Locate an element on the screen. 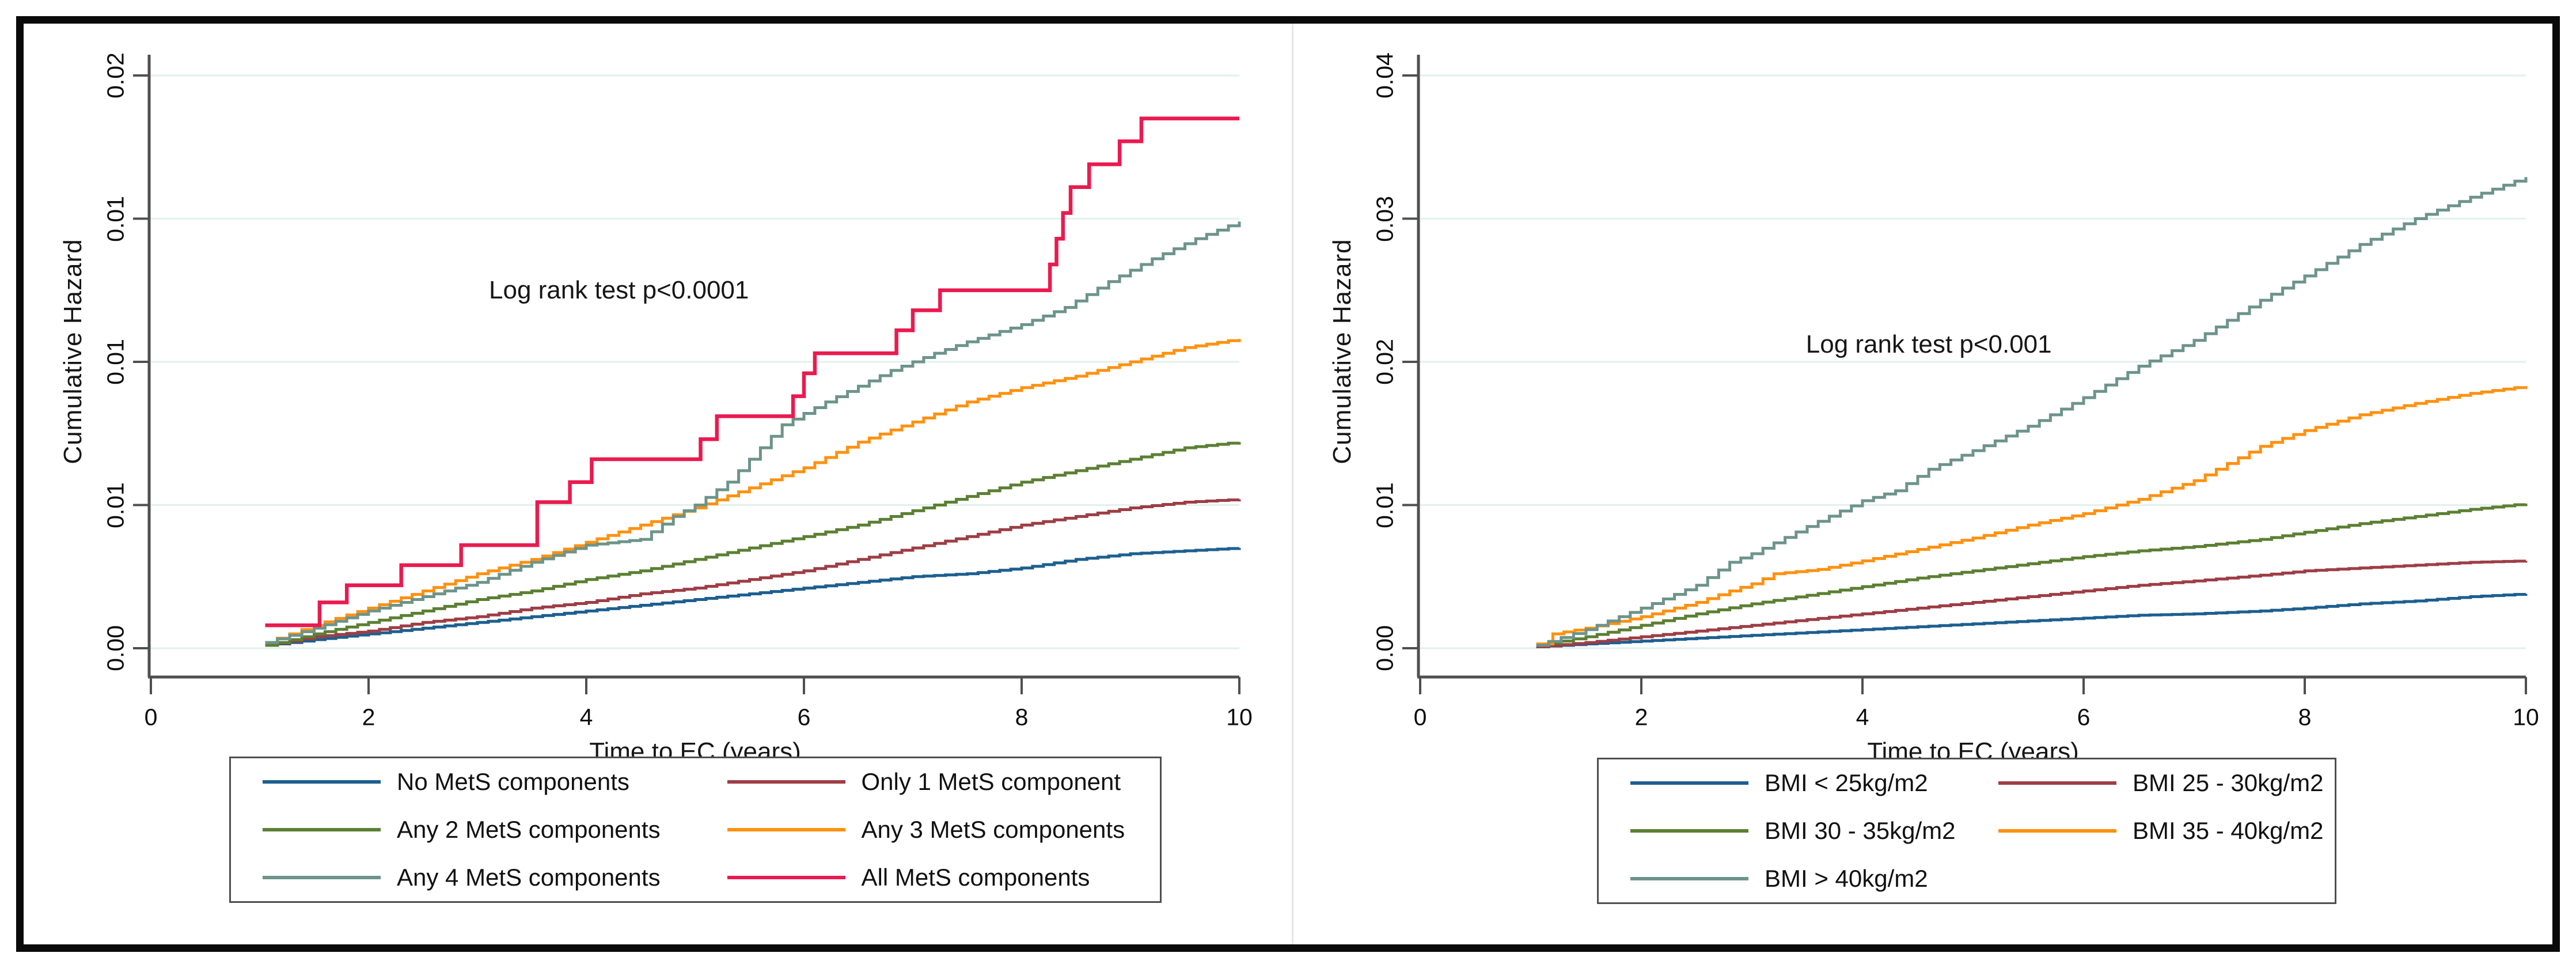  series-any-3-mets-components is located at coordinates (753, 491).